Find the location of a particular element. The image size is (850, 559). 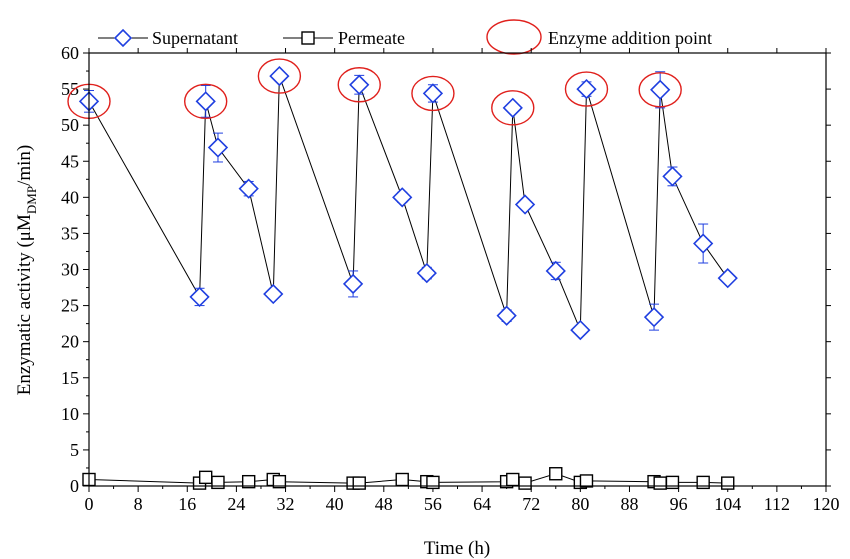

enzyme-addition-ovals is located at coordinates (374, 92).